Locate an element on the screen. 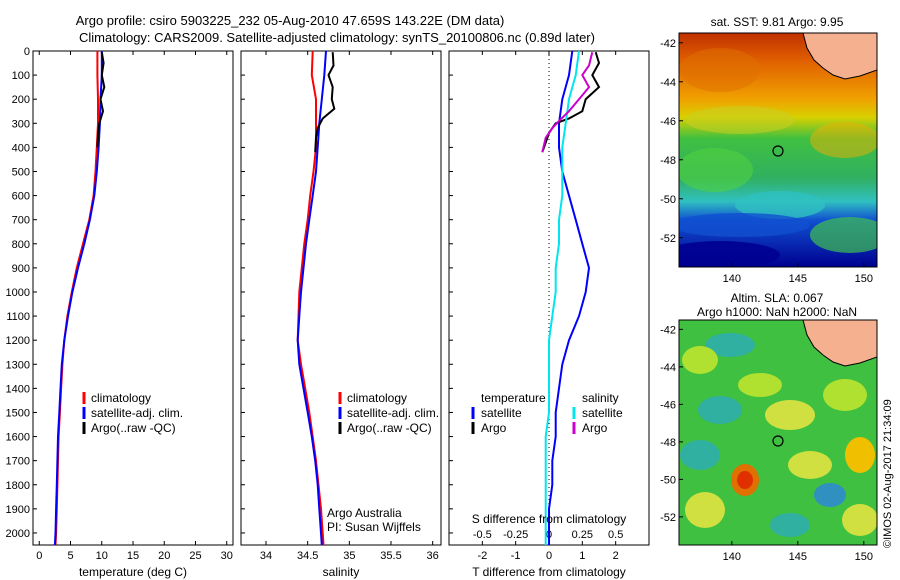 This screenshot has height=580, width=900. temperature-xlabel: temperature (deg C) is located at coordinates (133, 572).